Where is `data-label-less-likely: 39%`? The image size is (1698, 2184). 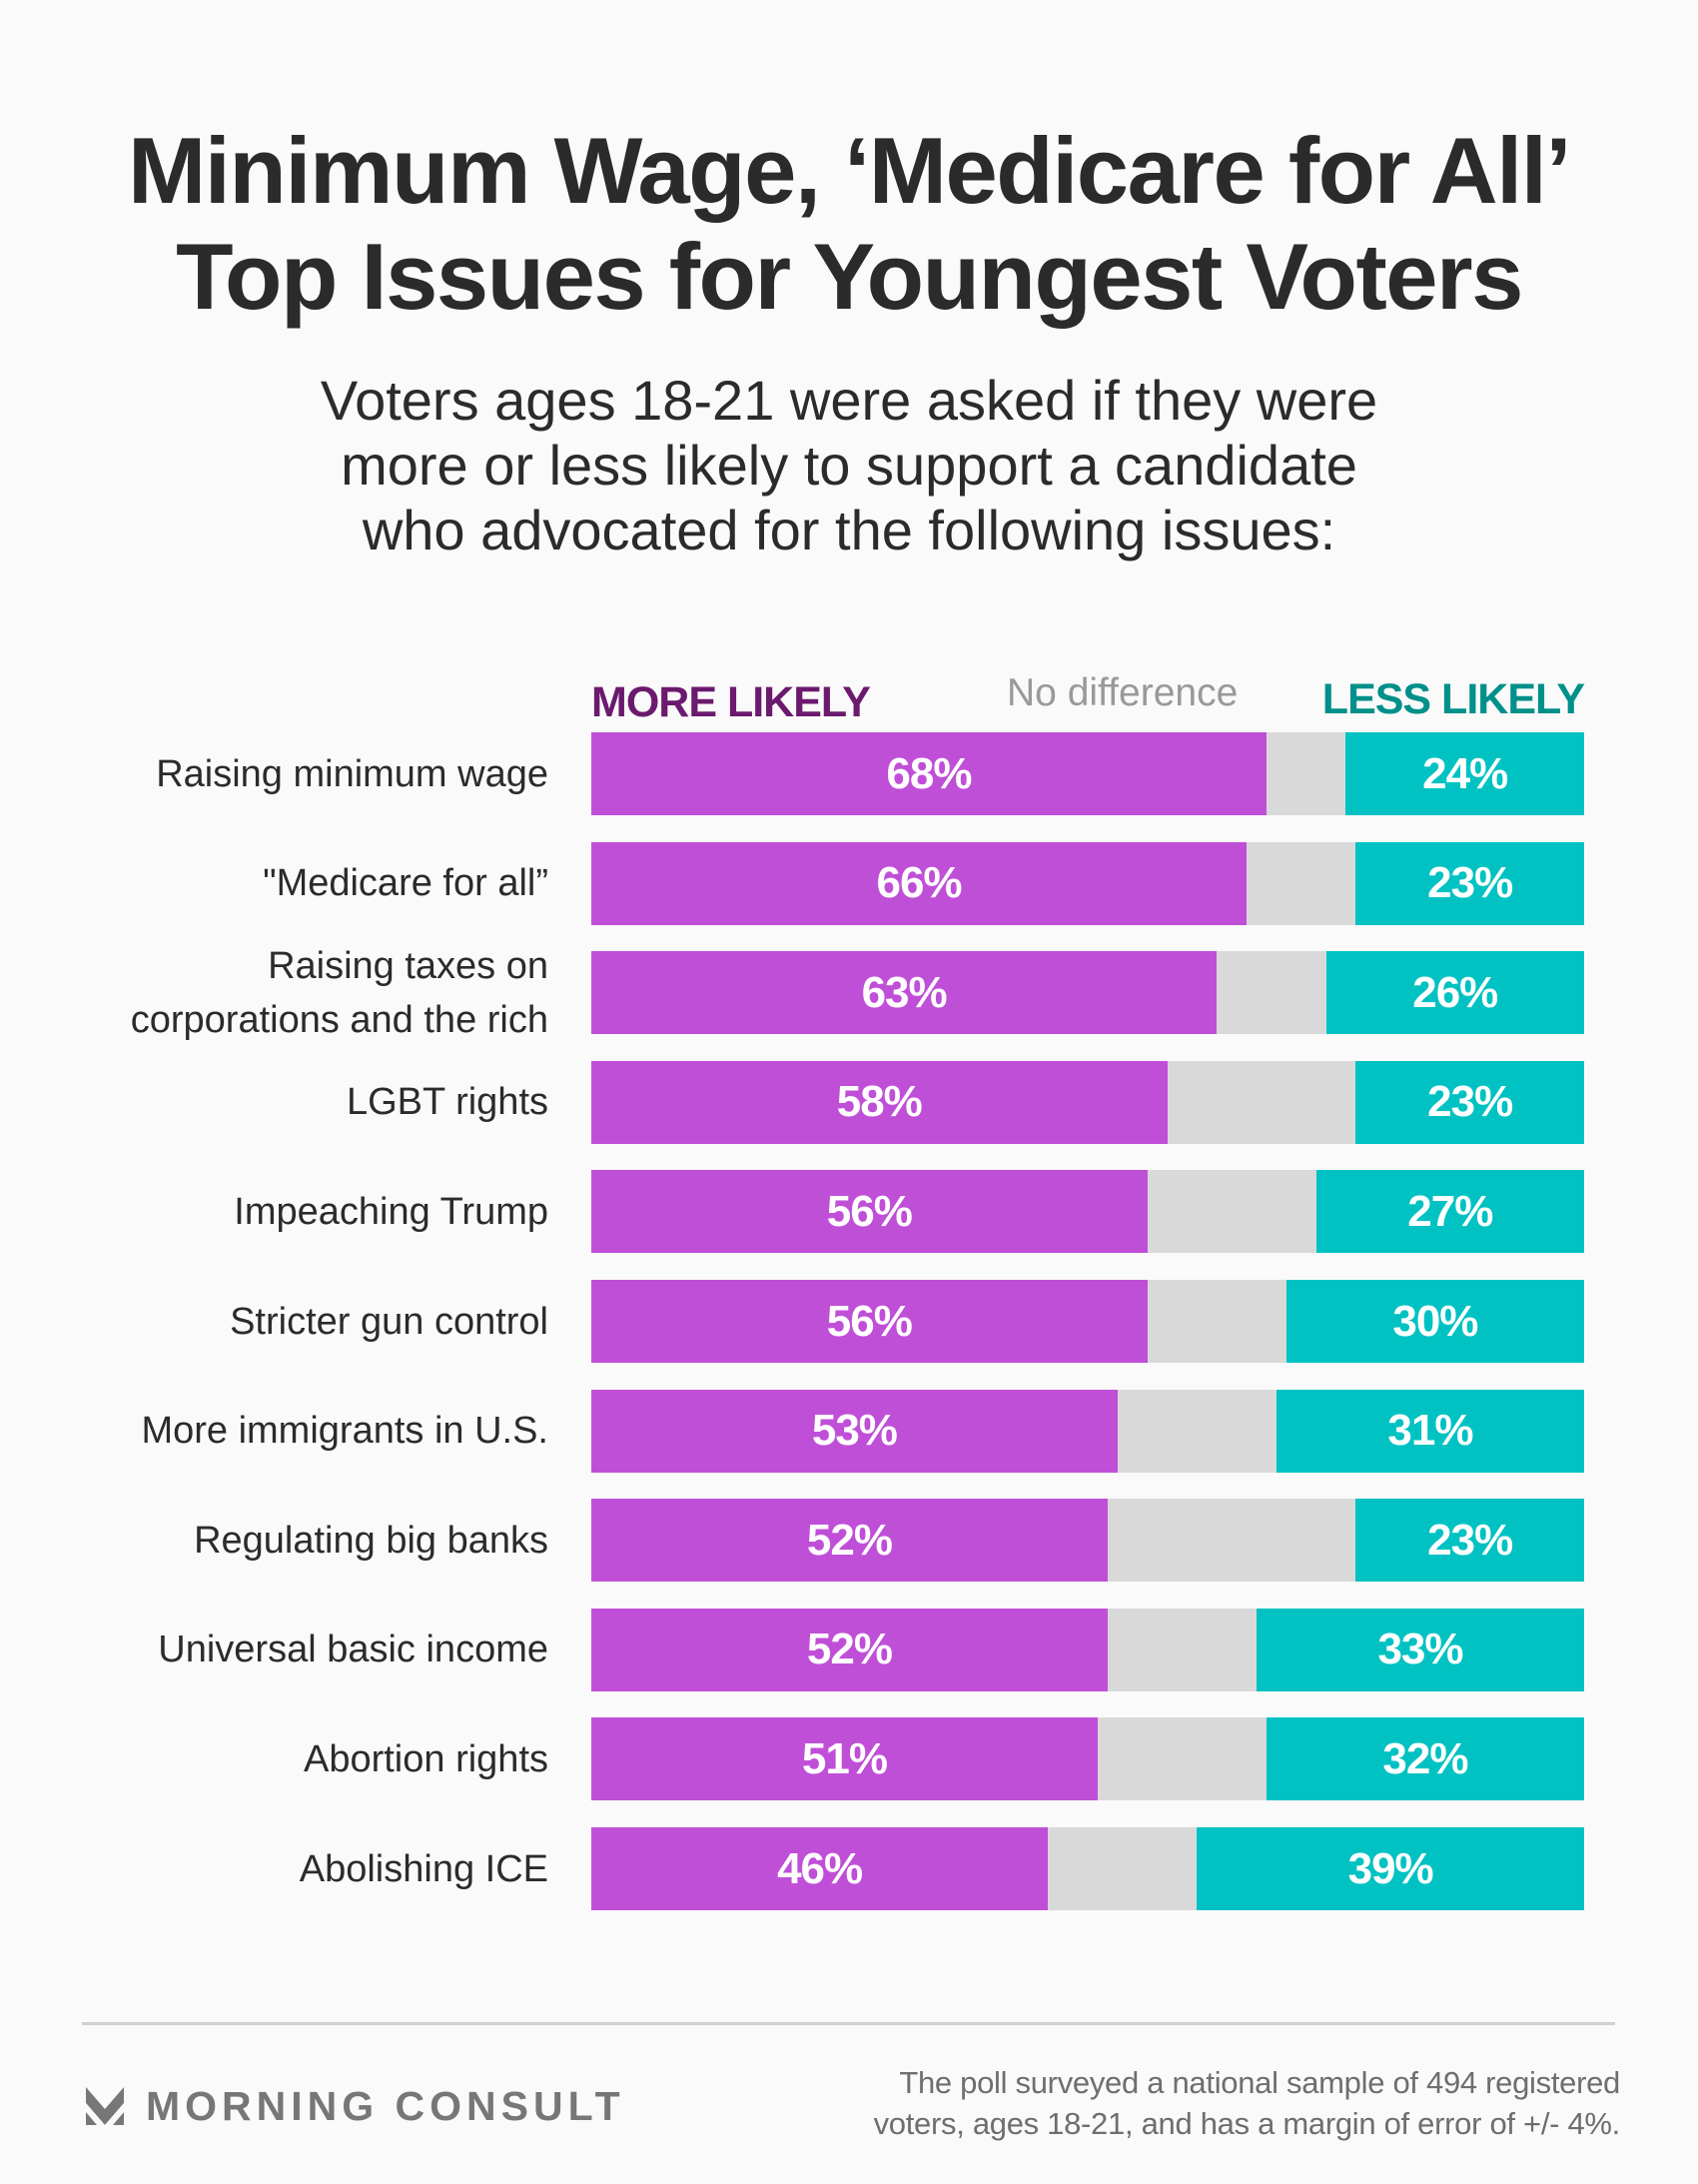 data-label-less-likely: 39% is located at coordinates (1390, 1868).